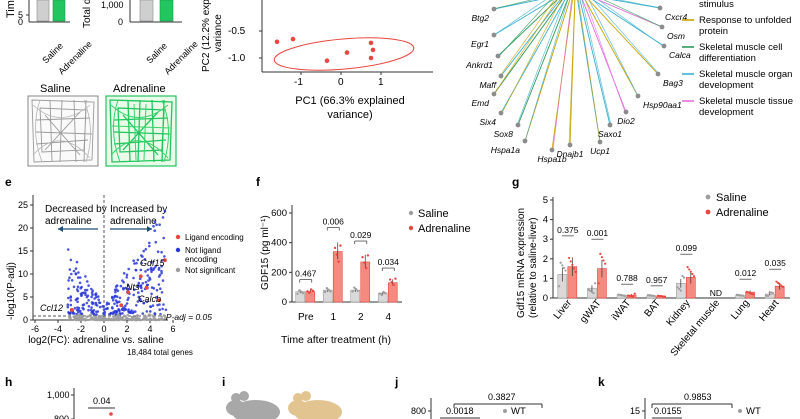 The width and height of the screenshot is (800, 419). I want to click on volcano-xtick-label: 0, so click(103, 329).